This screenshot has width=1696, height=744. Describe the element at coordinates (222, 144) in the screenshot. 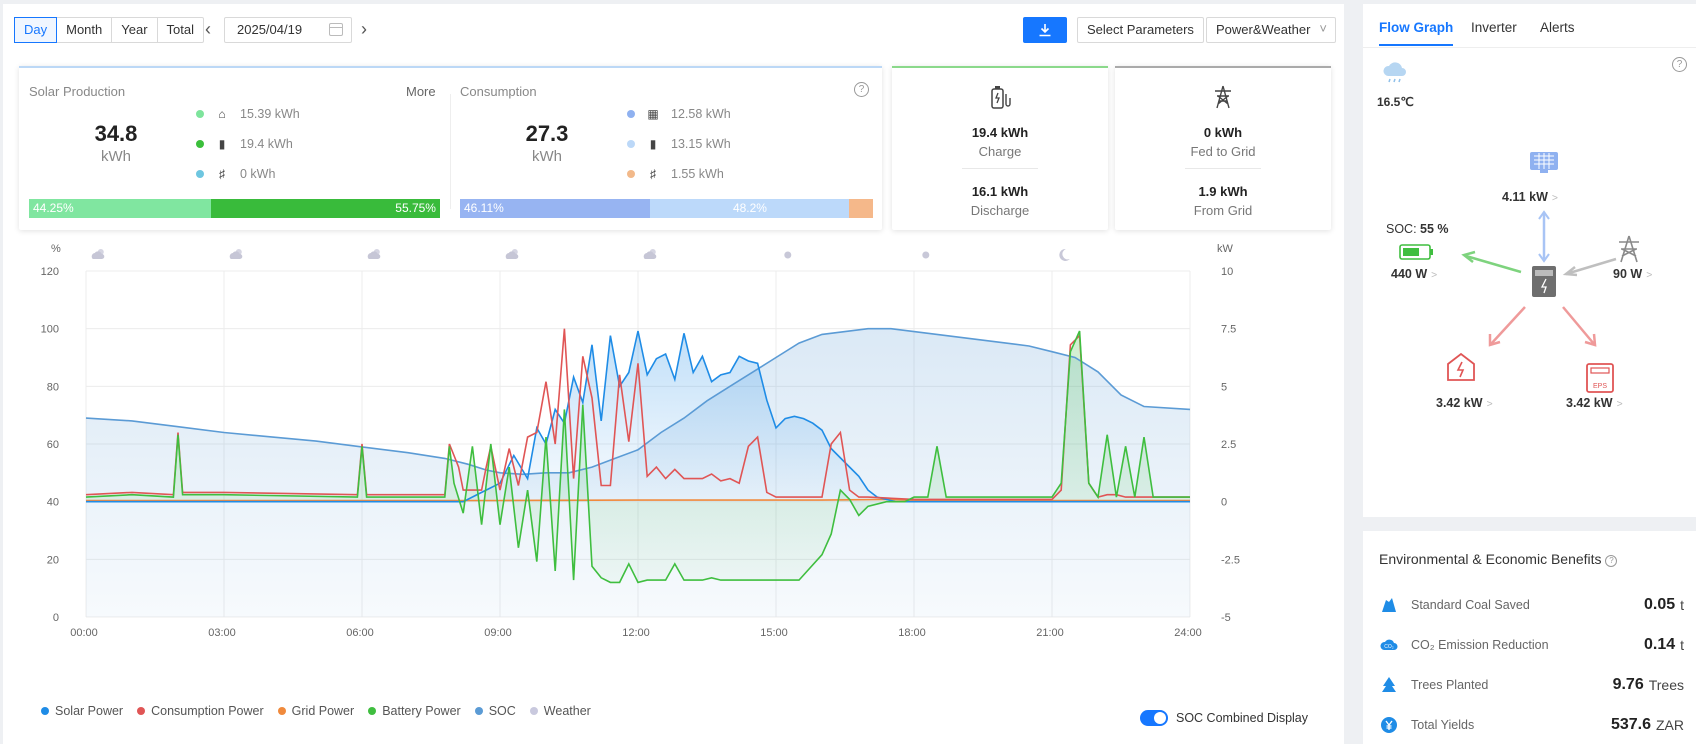

I see `battery-icon: ▮` at that location.